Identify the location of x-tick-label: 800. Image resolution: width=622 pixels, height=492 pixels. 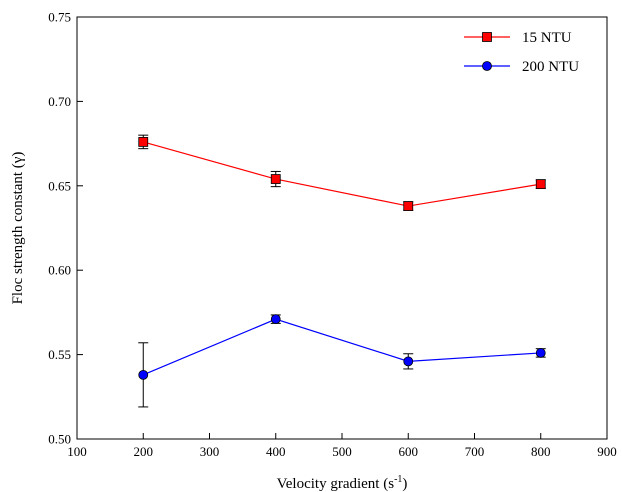
(541, 451).